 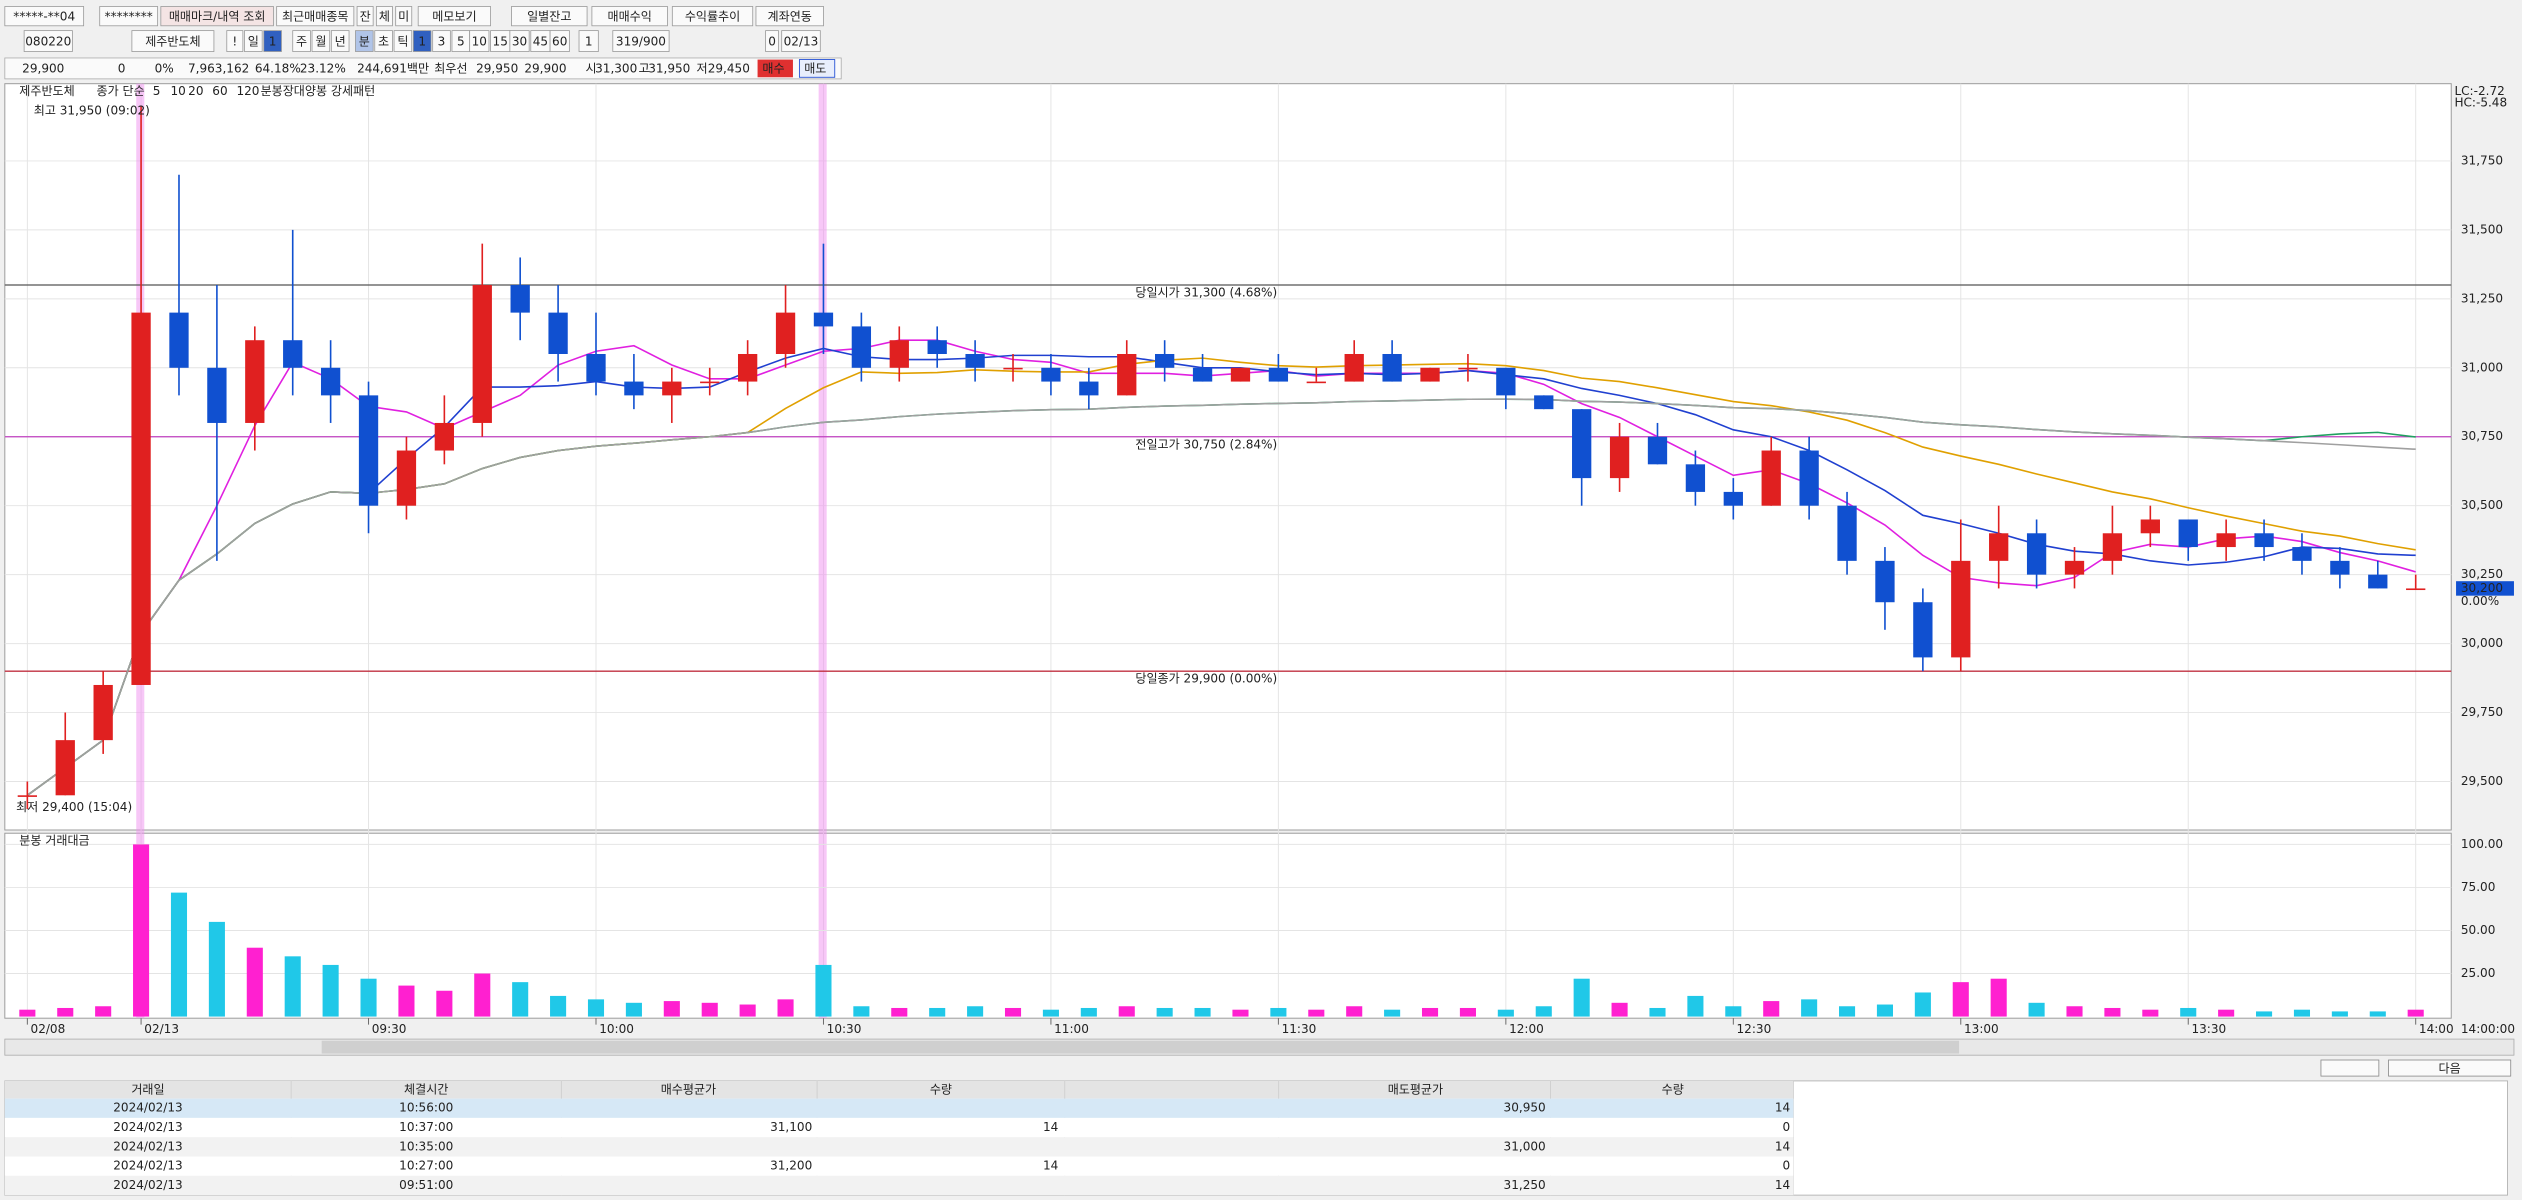 I want to click on y-tick-label: 30,250, so click(x=2482, y=574).